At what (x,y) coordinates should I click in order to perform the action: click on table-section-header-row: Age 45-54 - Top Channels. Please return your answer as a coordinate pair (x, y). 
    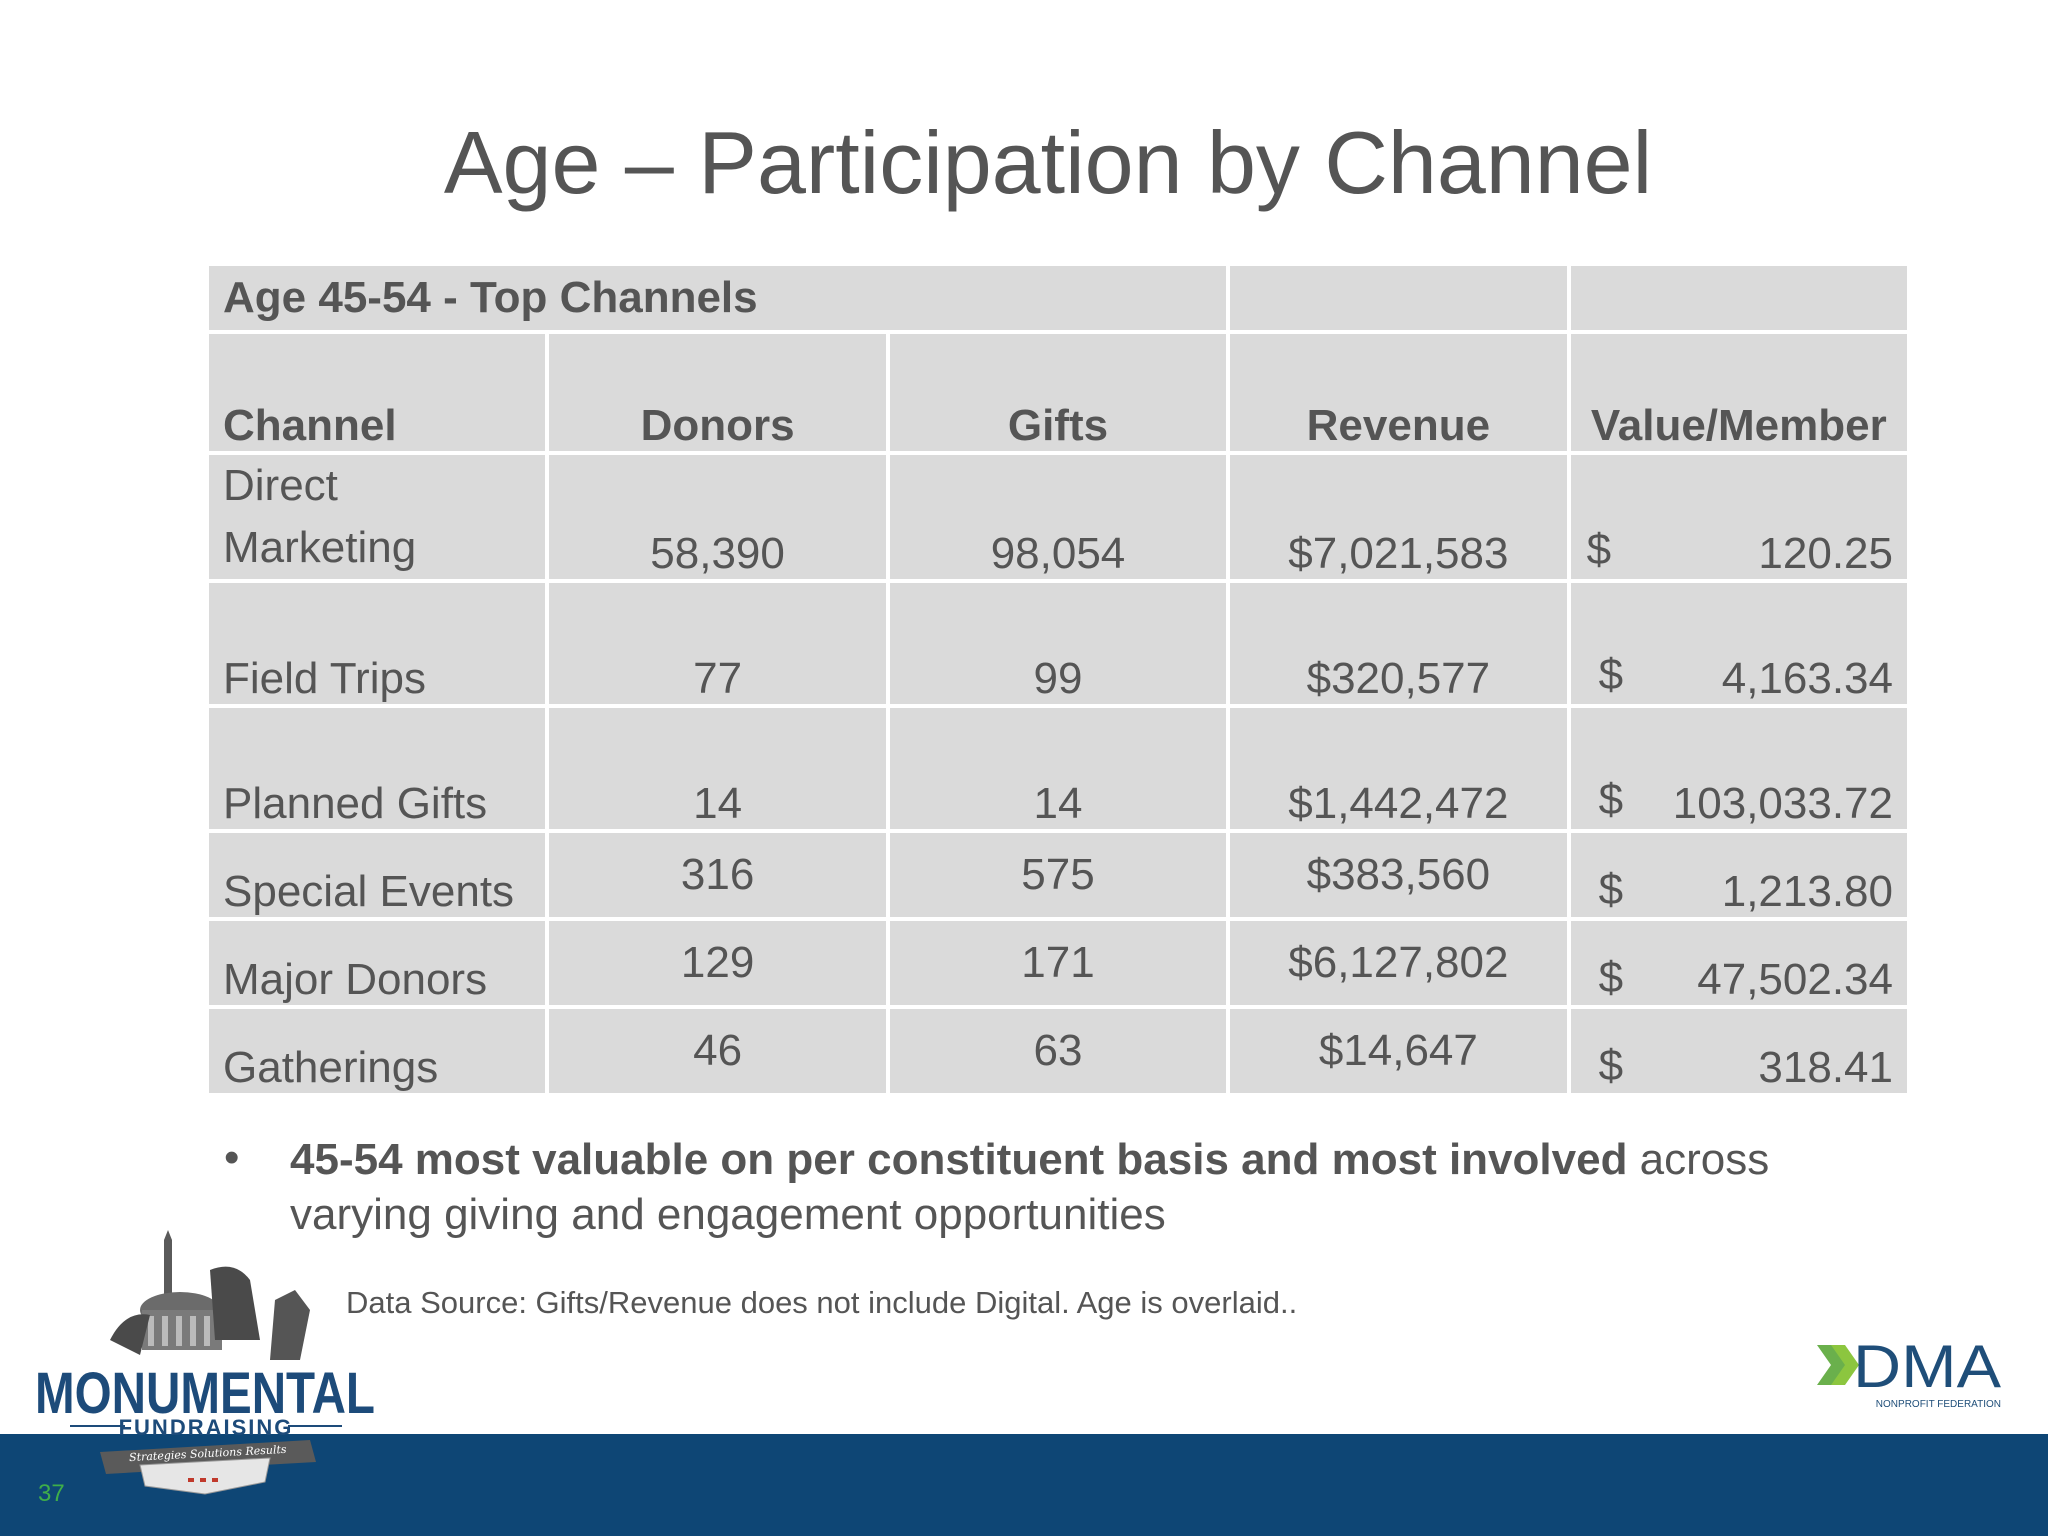
    Looking at the image, I should click on (1058, 298).